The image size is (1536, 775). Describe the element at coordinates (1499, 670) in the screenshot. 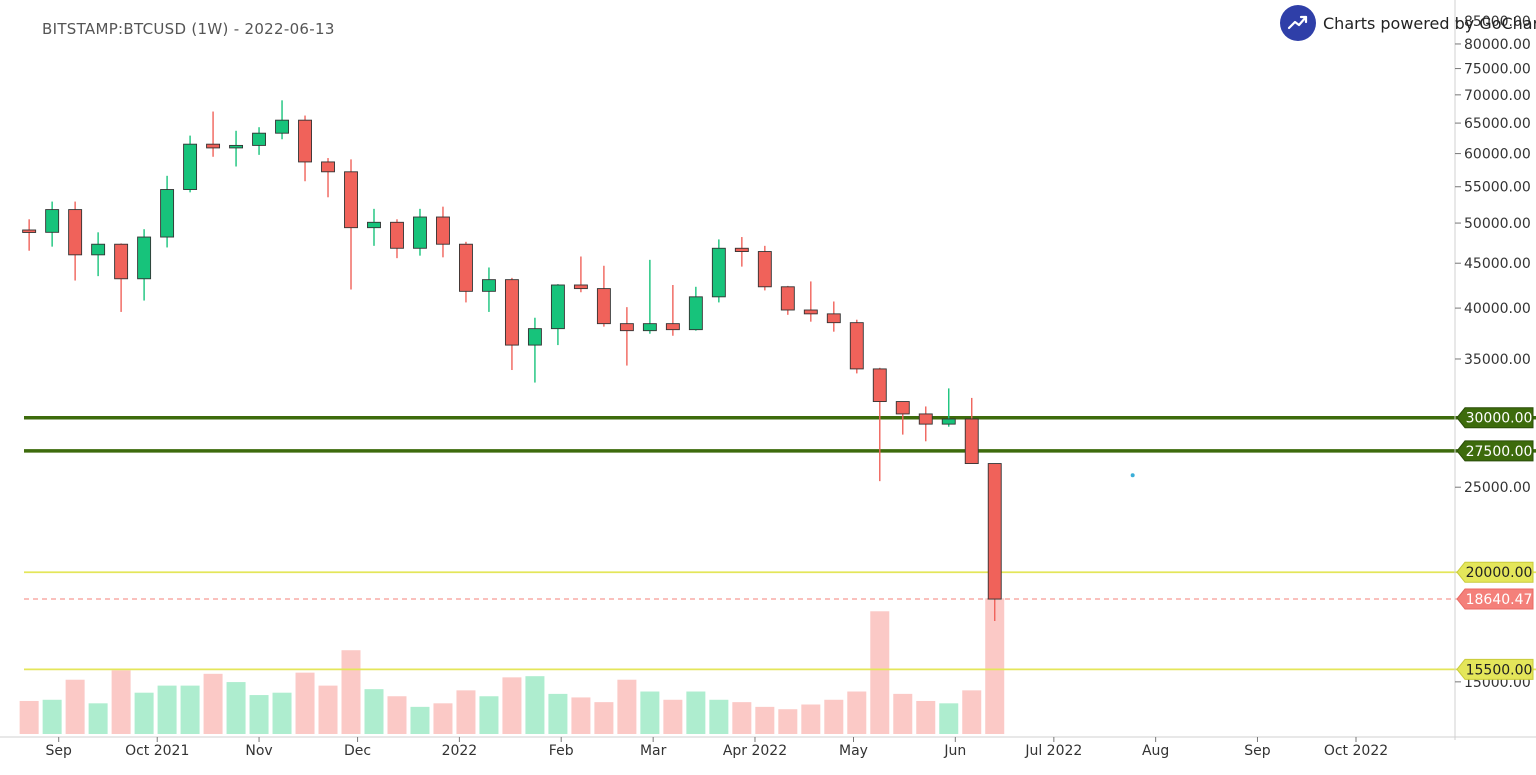

I see `price-tag-label: 15500.00` at that location.